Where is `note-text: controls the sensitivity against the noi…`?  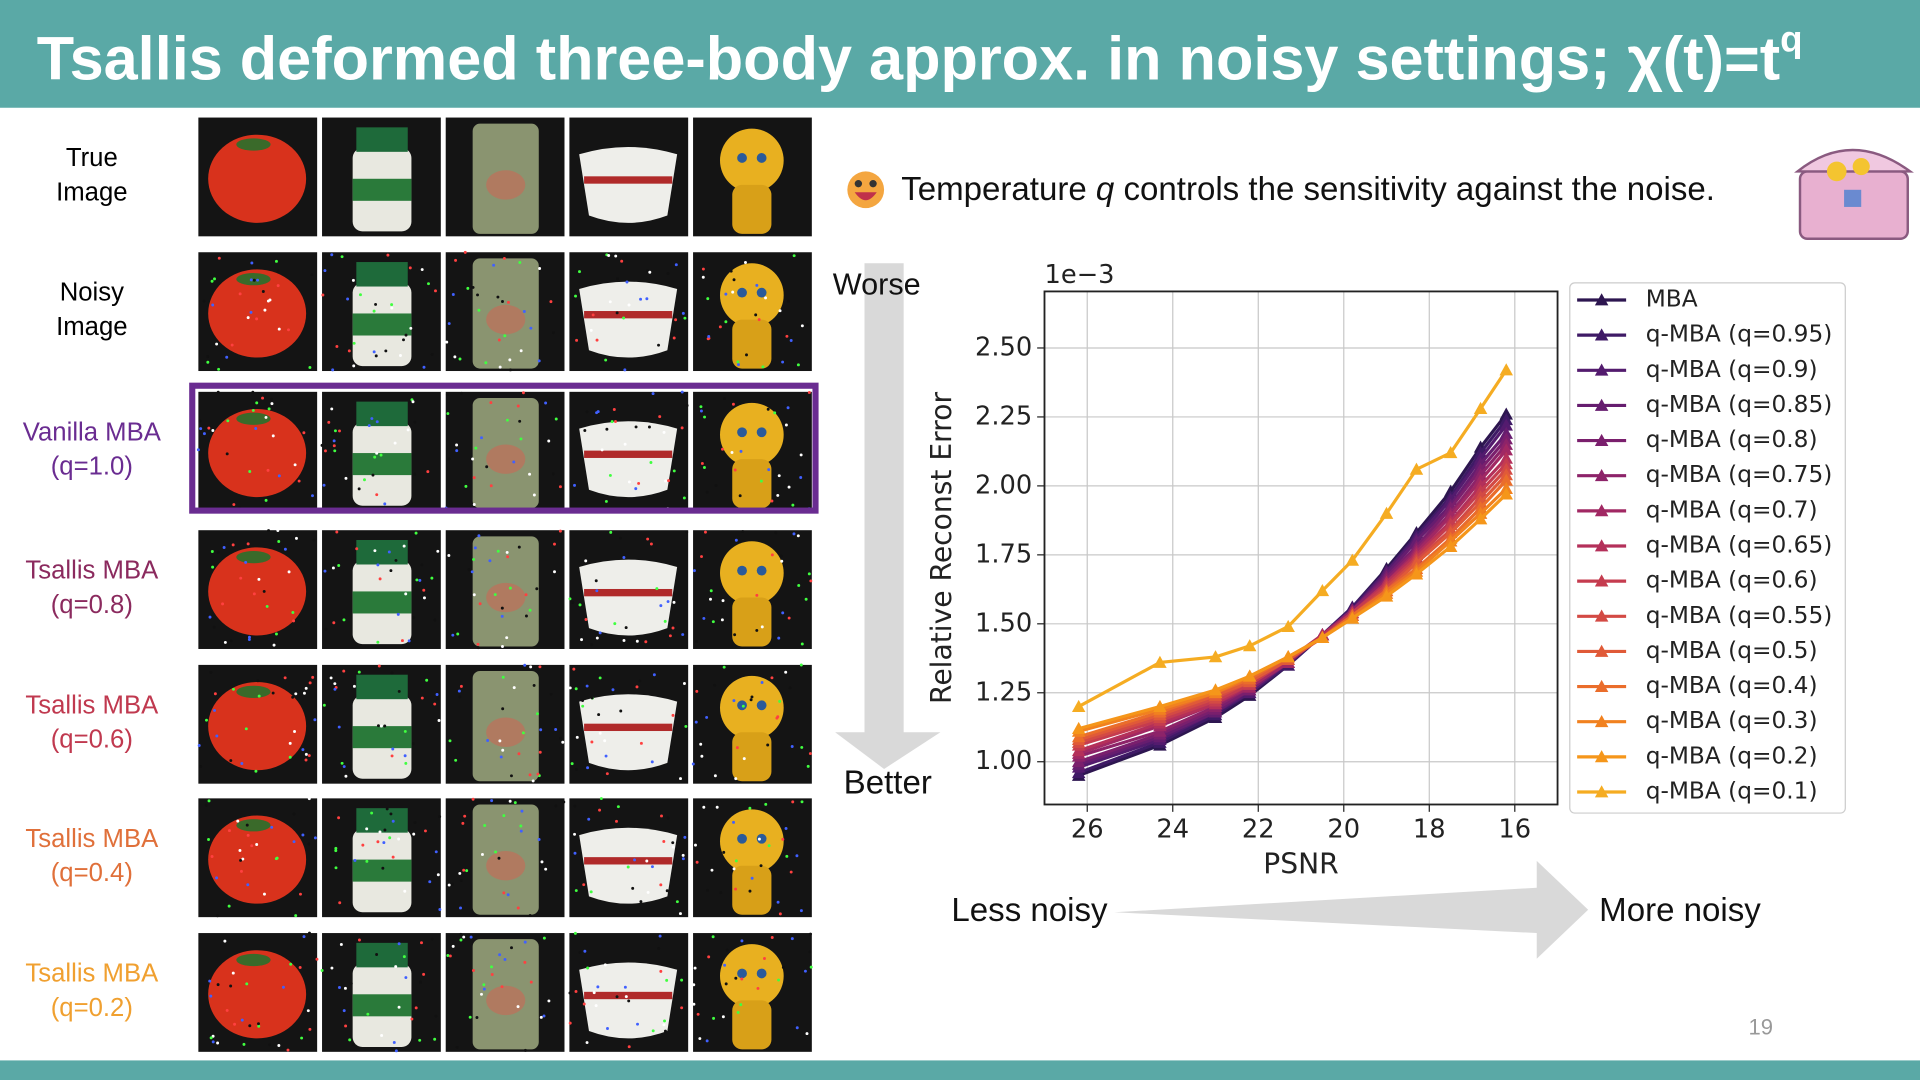 note-text: controls the sensitivity against the noi… is located at coordinates (1414, 189).